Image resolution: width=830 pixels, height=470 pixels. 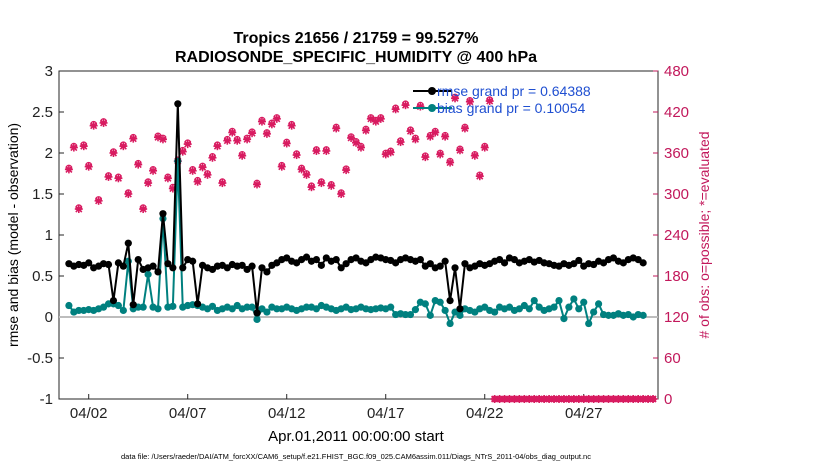 I want to click on left-tick-label: 2.5, so click(x=42, y=112).